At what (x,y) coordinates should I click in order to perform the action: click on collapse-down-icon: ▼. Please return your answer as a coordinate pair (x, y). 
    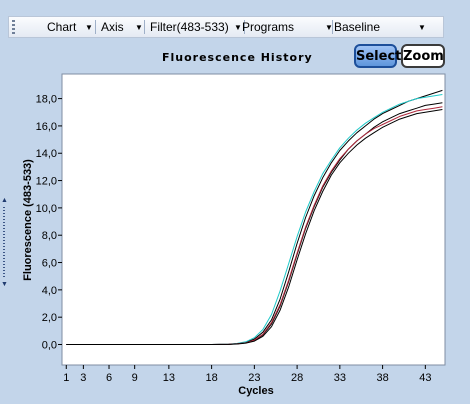
    Looking at the image, I should click on (4, 284).